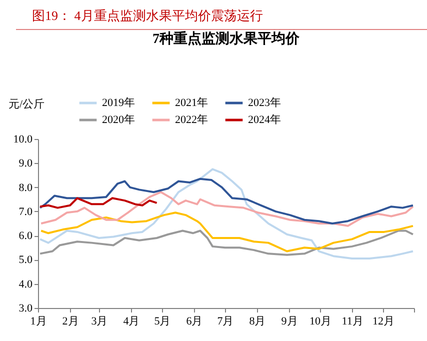 The width and height of the screenshot is (427, 341). I want to click on x-tick-label: 10月, so click(321, 322).